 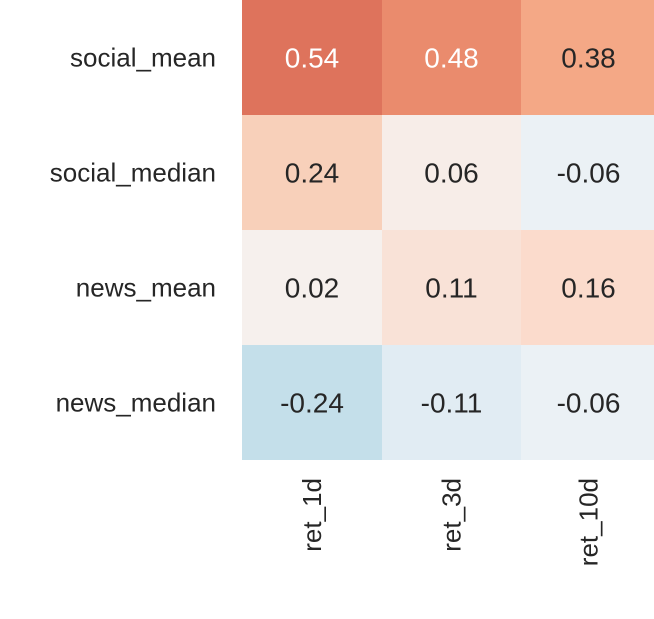 I want to click on cell-value-label: -0.24, so click(x=312, y=403).